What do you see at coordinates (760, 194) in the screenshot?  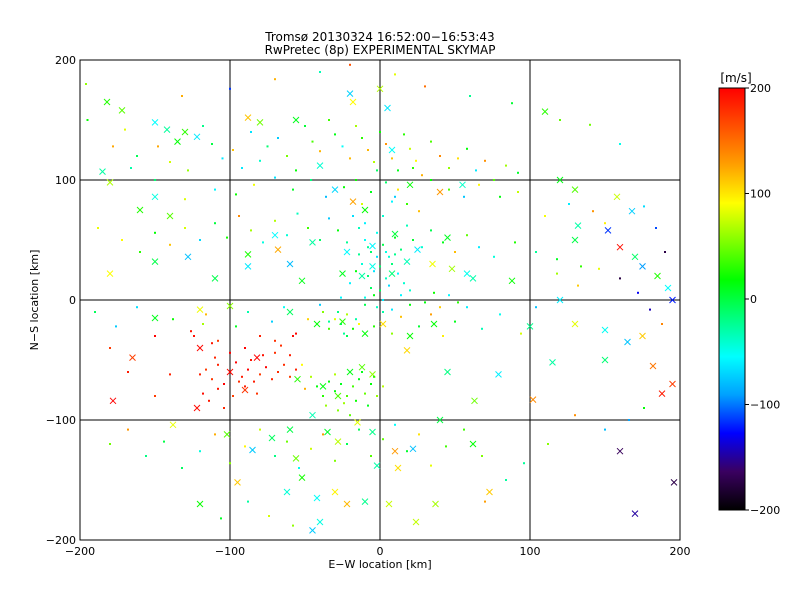 I see `colorbar-tick-label: 100` at bounding box center [760, 194].